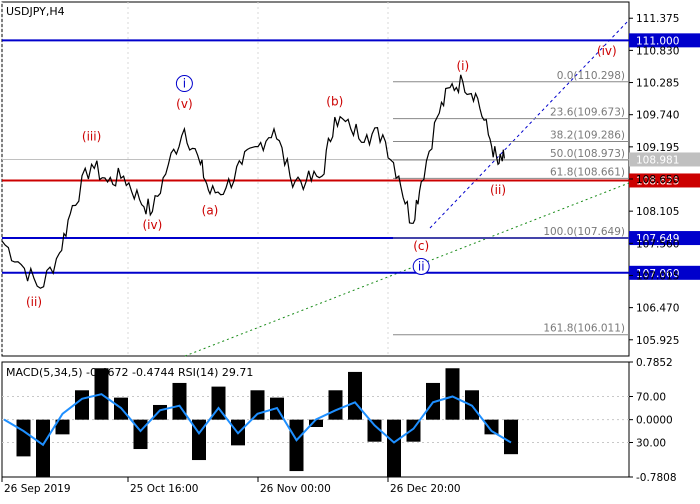 The image size is (700, 504). What do you see at coordinates (587, 154) in the screenshot?
I see `fib-level-label: 50.0(108.973)` at bounding box center [587, 154].